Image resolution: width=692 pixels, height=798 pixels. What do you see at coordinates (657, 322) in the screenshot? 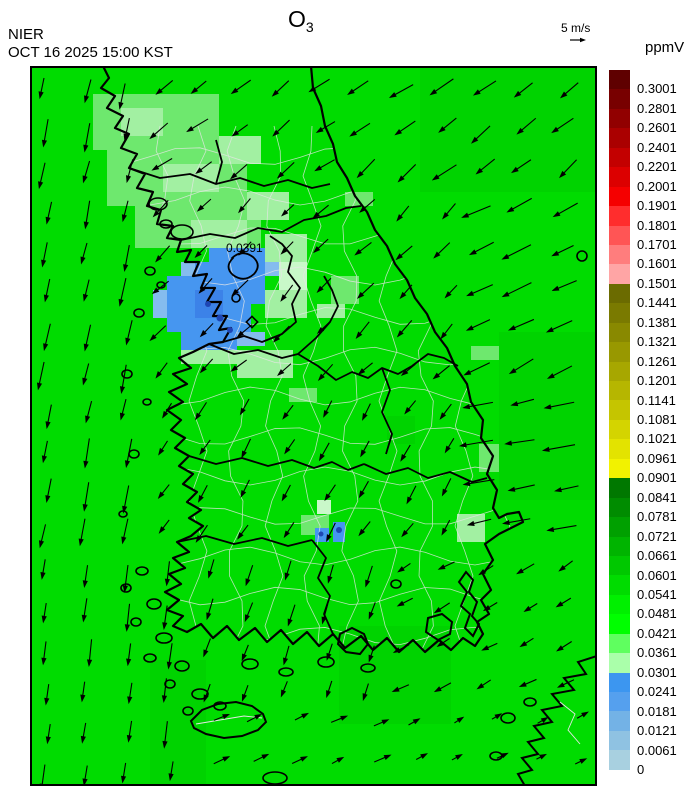
I see `colorbar-label: 0.1381` at bounding box center [657, 322].